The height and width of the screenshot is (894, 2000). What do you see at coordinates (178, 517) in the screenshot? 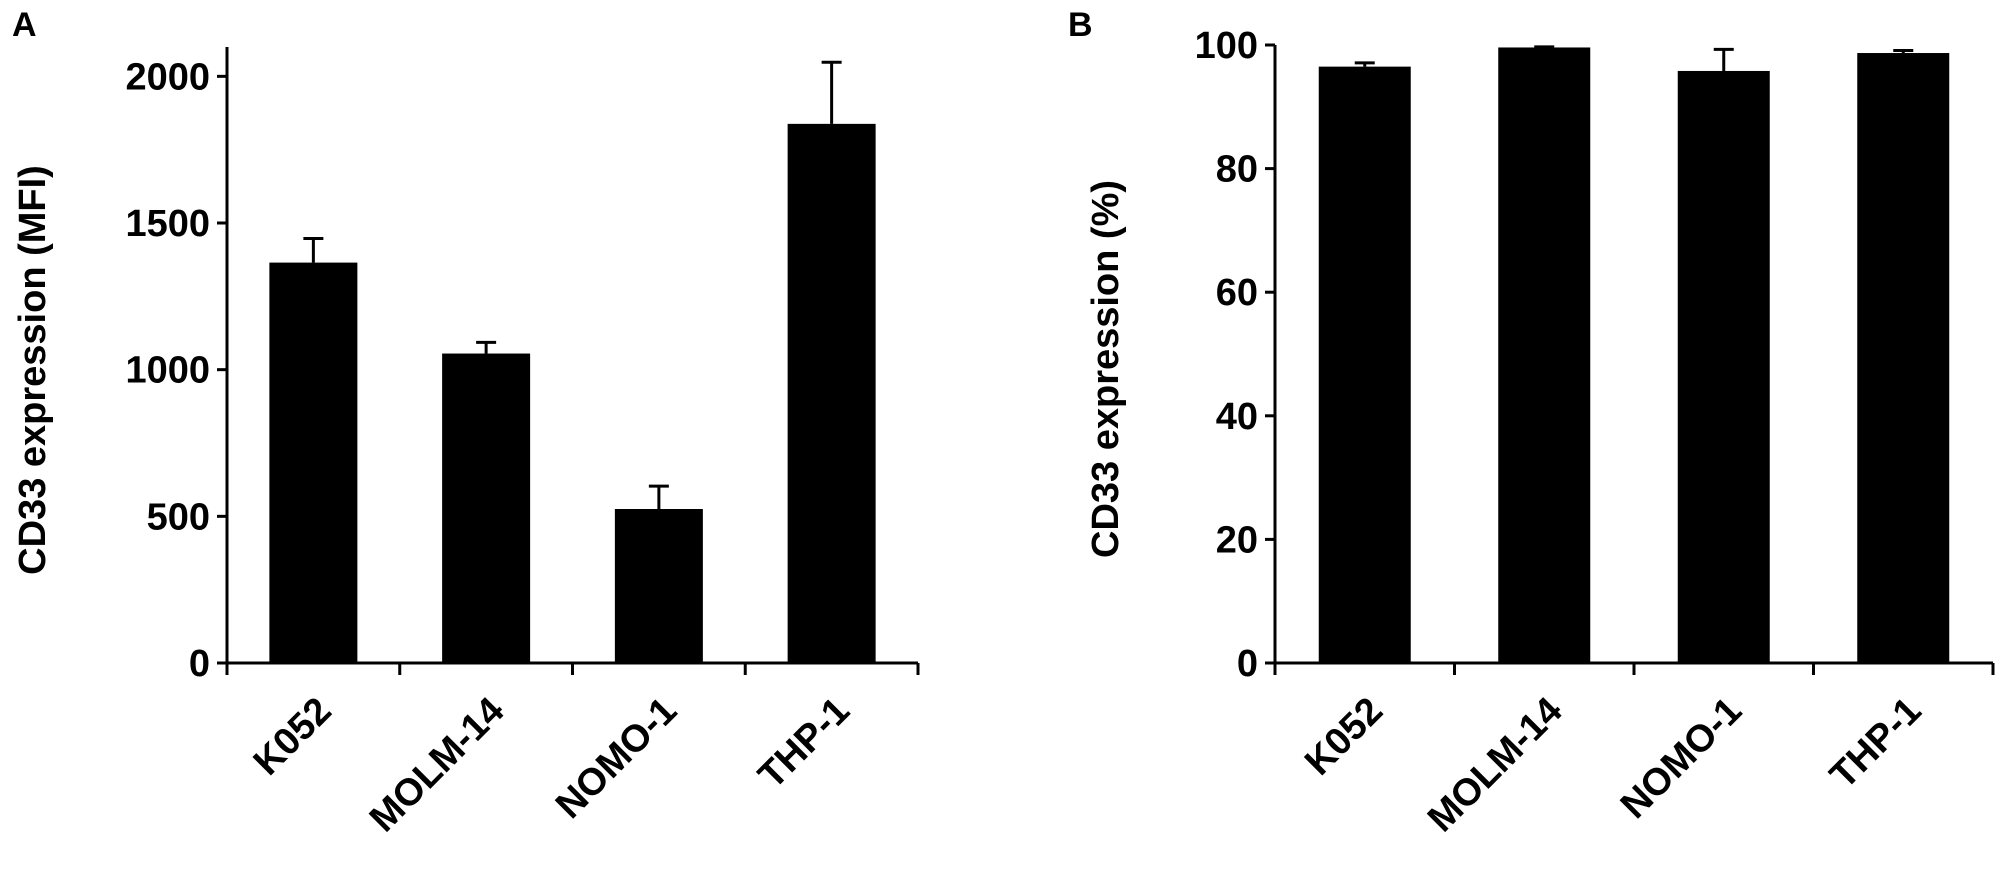
I see `y-tick-label: 500` at bounding box center [178, 517].